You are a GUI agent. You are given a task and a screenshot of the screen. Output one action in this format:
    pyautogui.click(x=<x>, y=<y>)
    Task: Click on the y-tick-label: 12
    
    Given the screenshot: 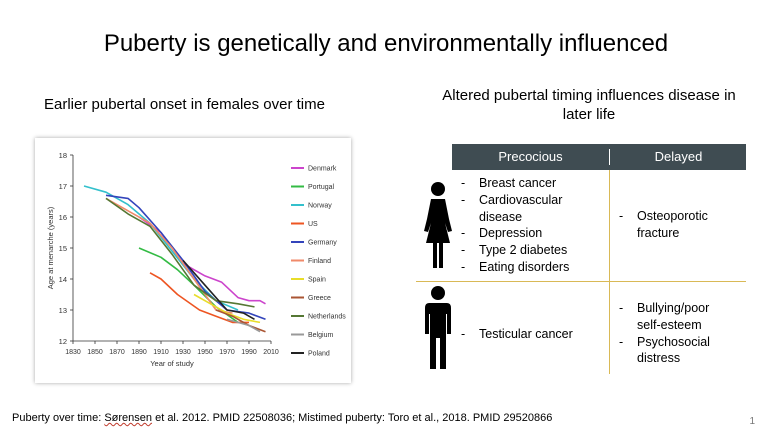 What is the action you would take?
    pyautogui.click(x=63, y=341)
    